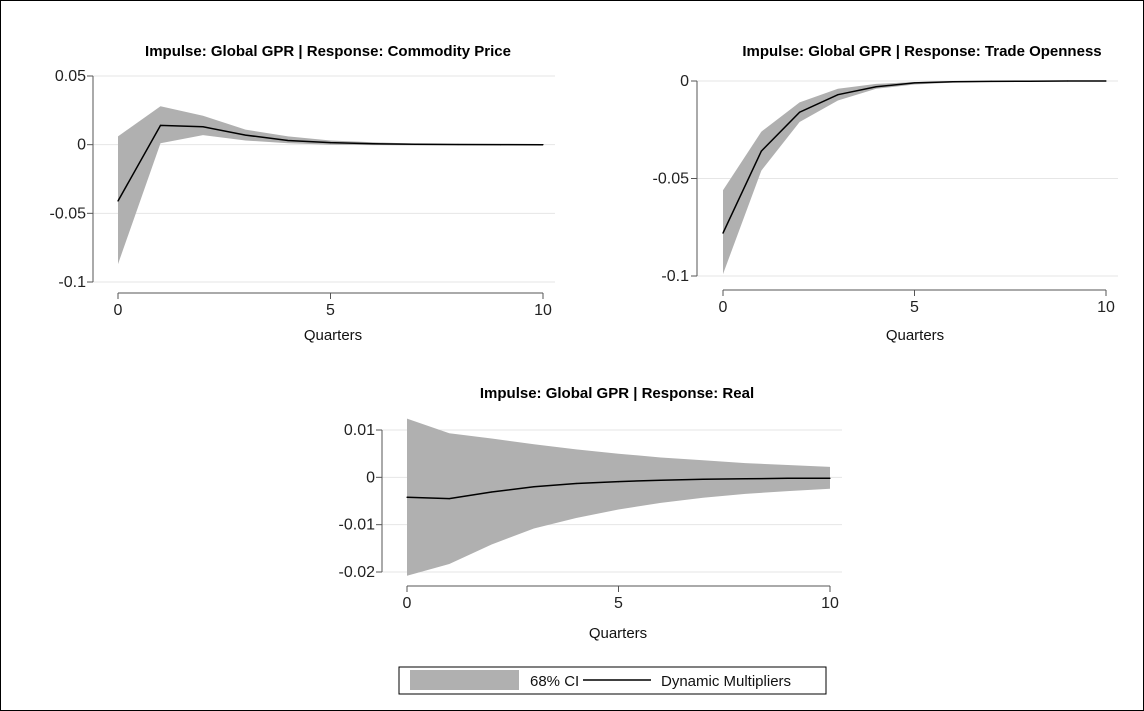  I want to click on legend-ci-label: 68% CI, so click(554, 681).